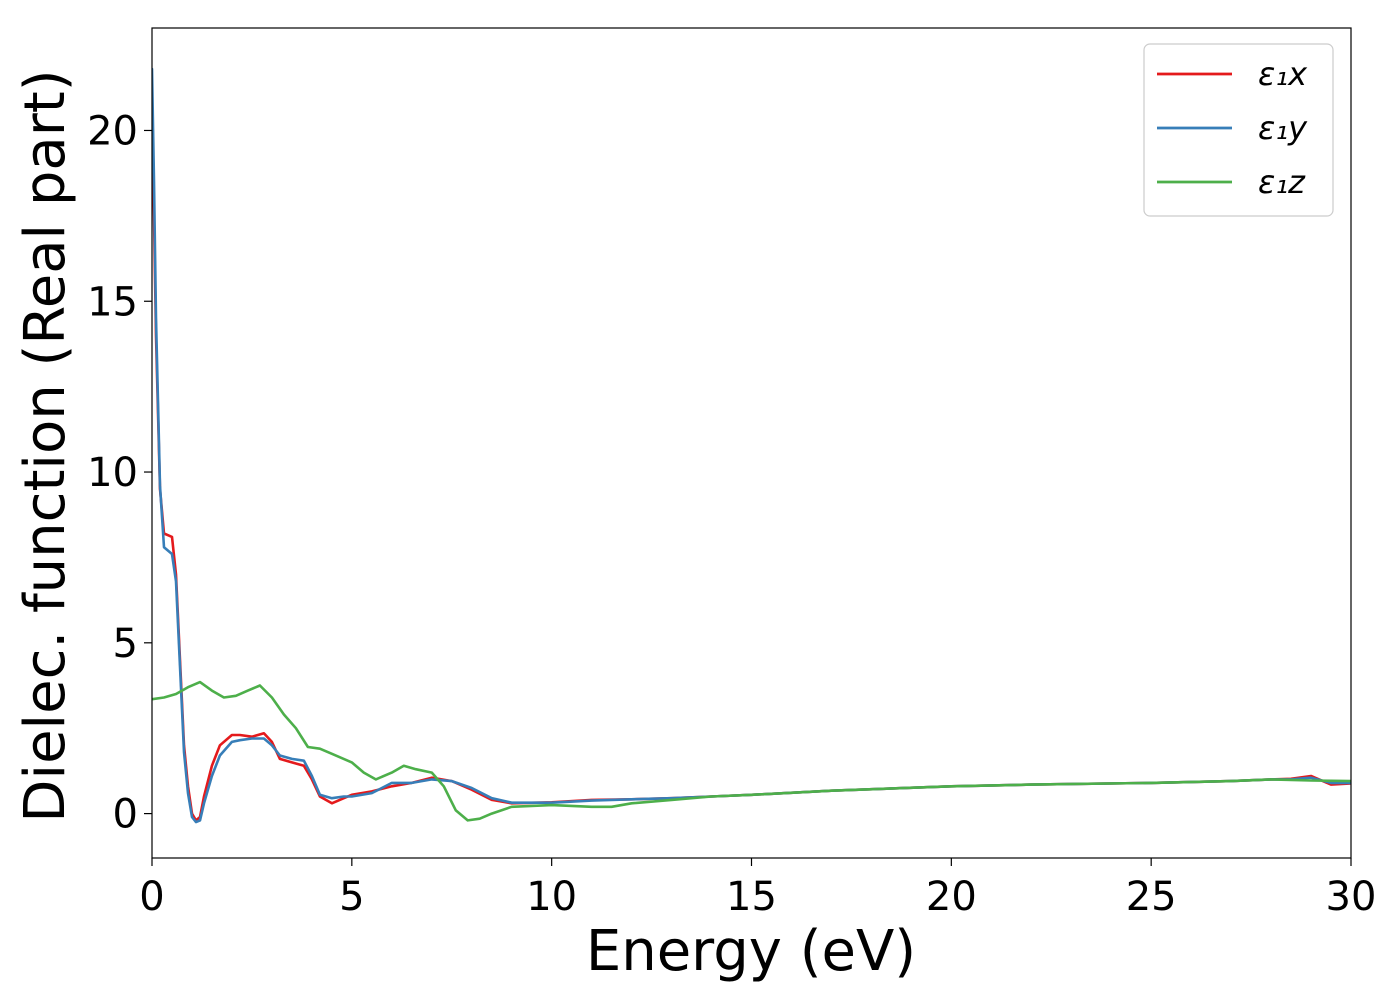 Image resolution: width=1400 pixels, height=1005 pixels. What do you see at coordinates (1351, 897) in the screenshot?
I see `x-tick-label: 30` at bounding box center [1351, 897].